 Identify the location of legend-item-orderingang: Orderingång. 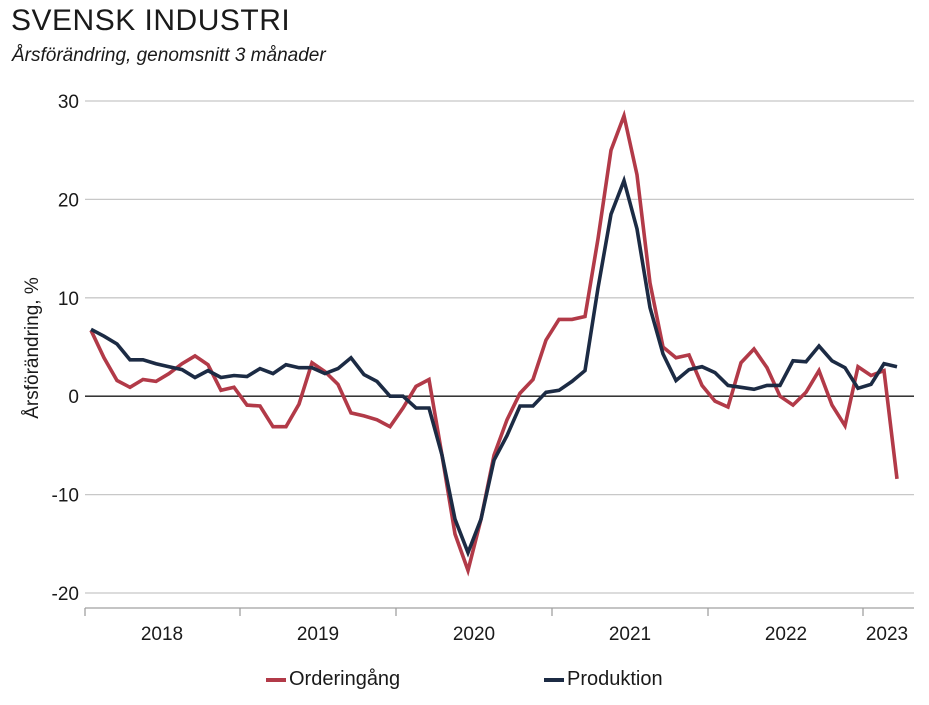
(333, 679).